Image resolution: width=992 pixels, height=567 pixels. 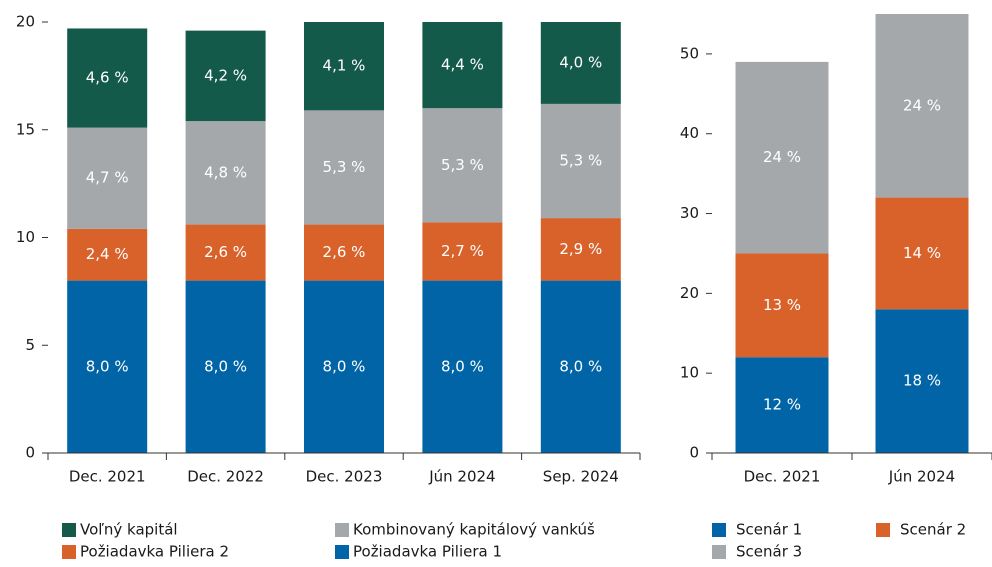 What do you see at coordinates (344, 477) in the screenshot?
I see `x-tick-label: Dec. 2023` at bounding box center [344, 477].